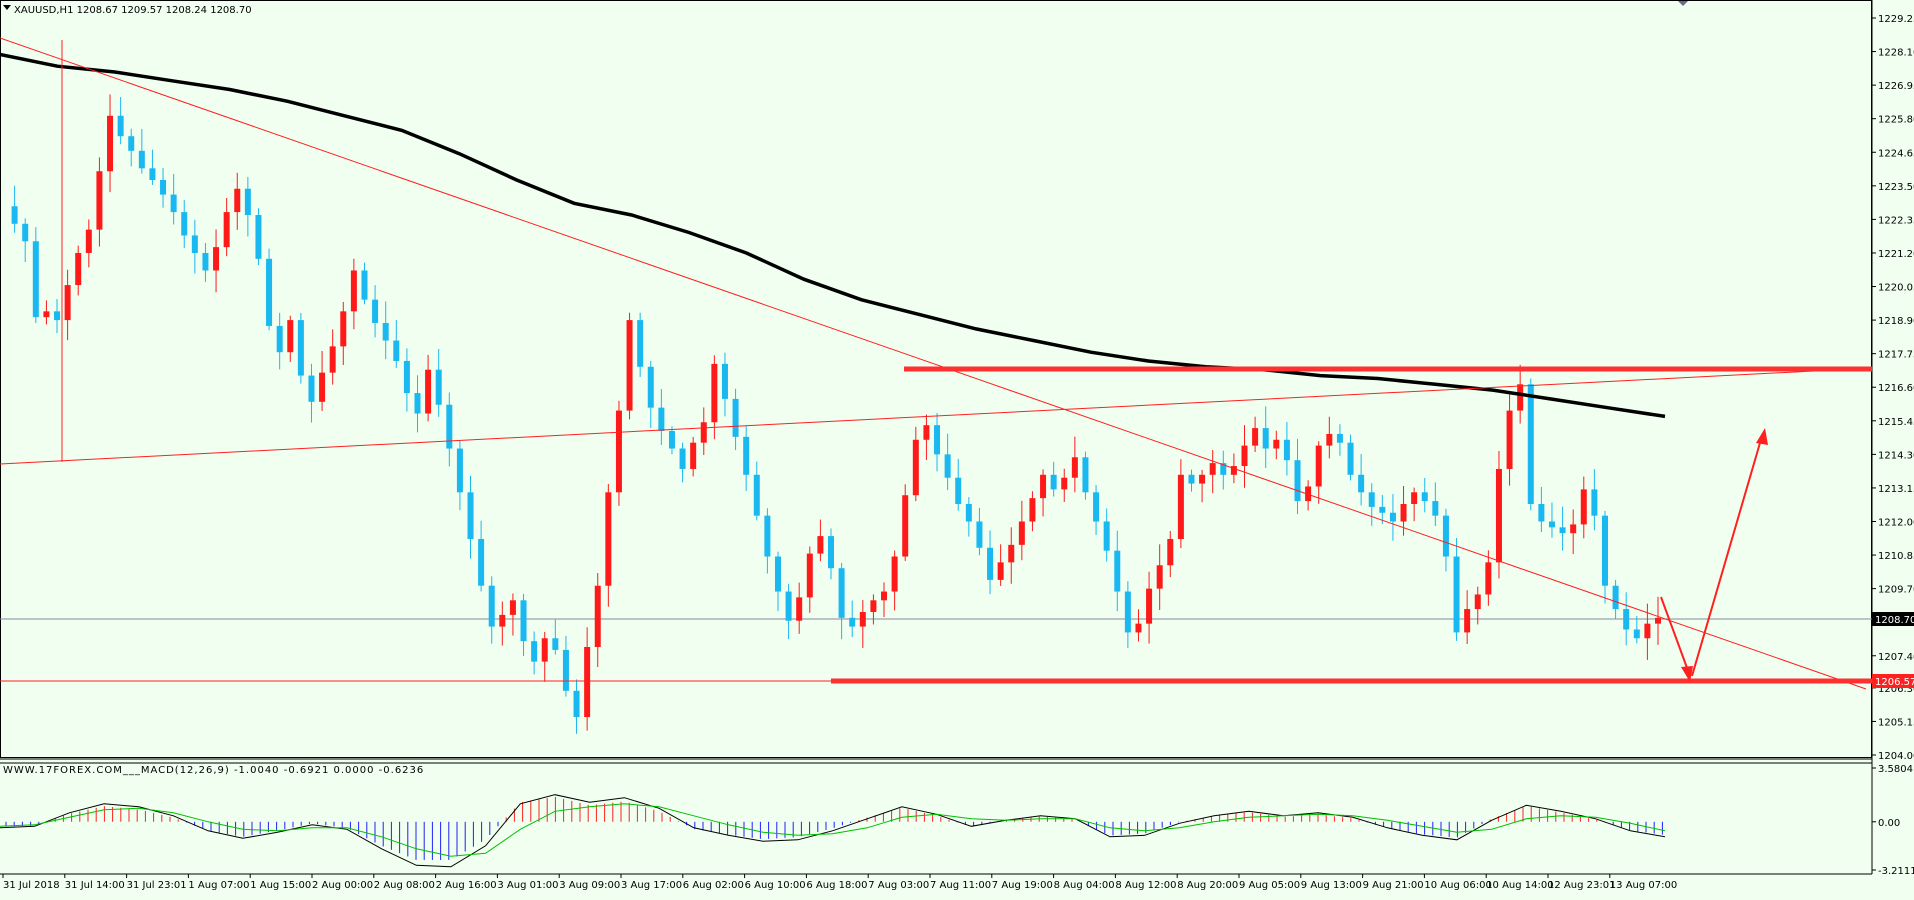 This screenshot has width=1914, height=900. What do you see at coordinates (898, 885) in the screenshot?
I see `time-tick-label: 7 Aug 03:00` at bounding box center [898, 885].